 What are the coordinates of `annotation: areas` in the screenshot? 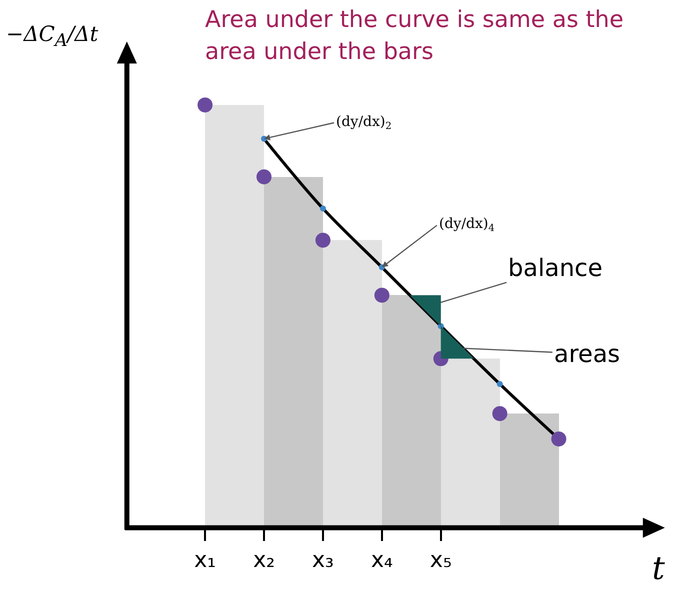 It's located at (587, 354).